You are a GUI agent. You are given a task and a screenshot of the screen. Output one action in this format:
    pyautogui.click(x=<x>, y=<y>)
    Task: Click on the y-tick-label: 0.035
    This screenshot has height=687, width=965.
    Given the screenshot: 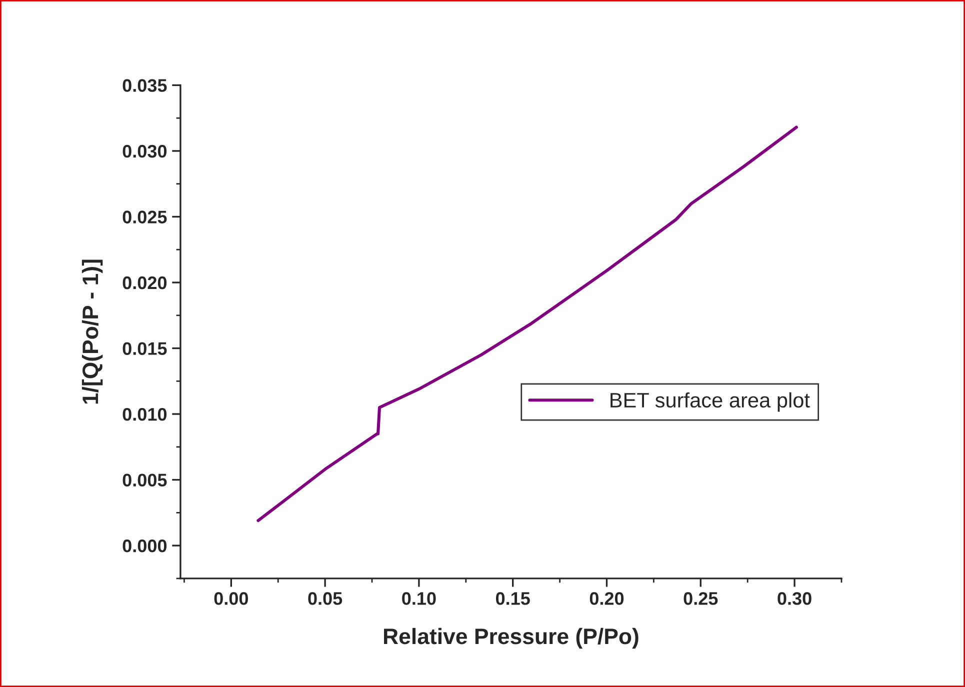 What is the action you would take?
    pyautogui.click(x=144, y=85)
    